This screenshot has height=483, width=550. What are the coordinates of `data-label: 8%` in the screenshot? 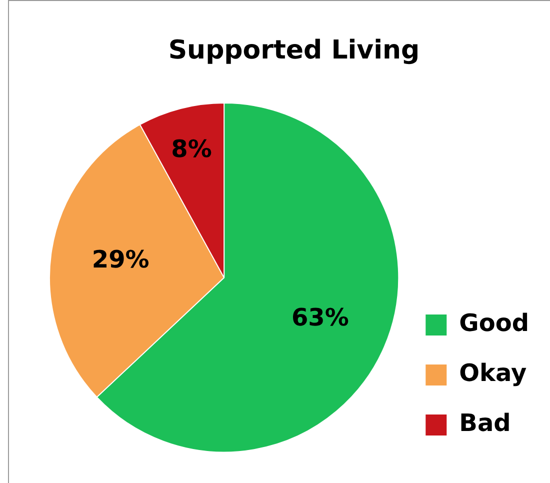 It's located at (191, 149).